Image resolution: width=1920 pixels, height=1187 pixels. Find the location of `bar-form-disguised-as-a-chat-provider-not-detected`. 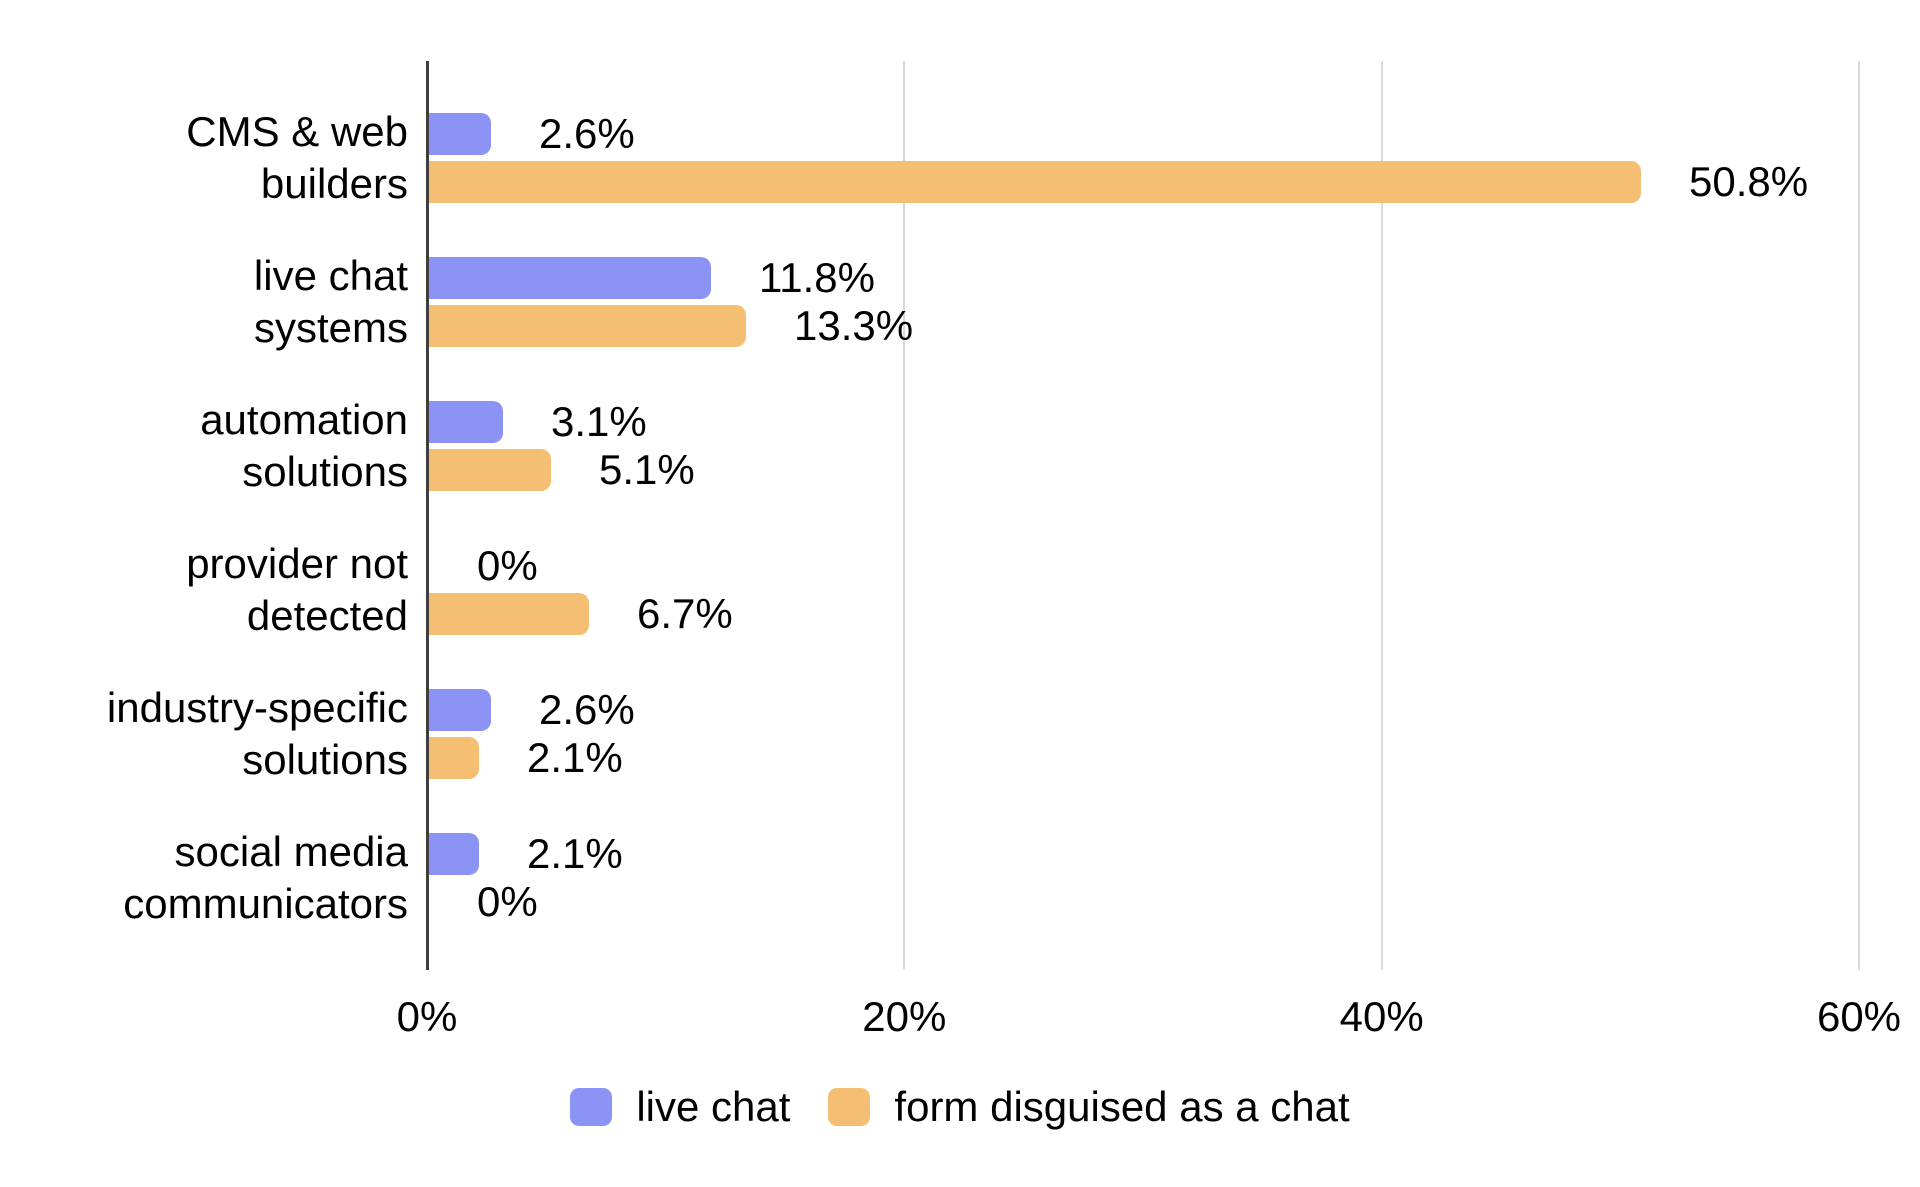

bar-form-disguised-as-a-chat-provider-not-detected is located at coordinates (509, 614).